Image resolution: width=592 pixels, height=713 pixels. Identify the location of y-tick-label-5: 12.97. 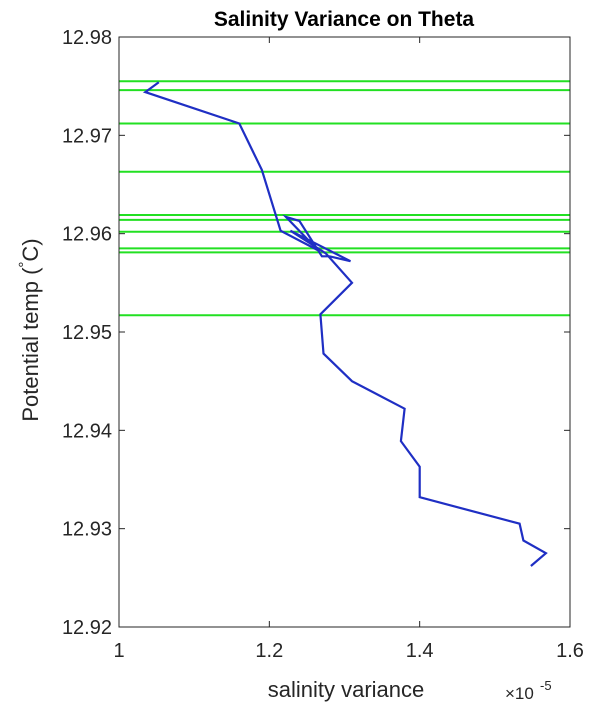
(87, 136).